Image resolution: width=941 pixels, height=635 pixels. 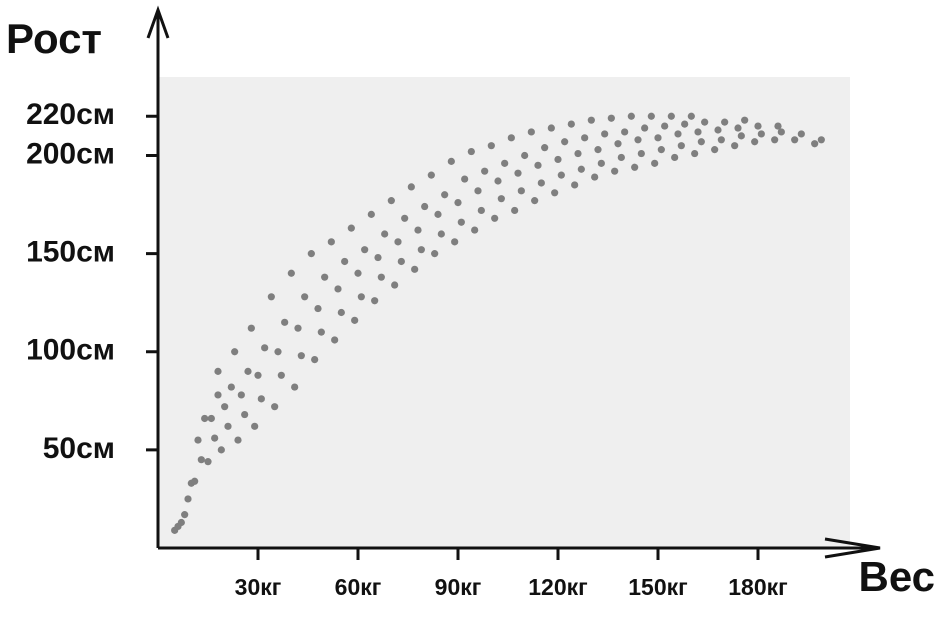 I want to click on x-tick-label: 150кг, so click(x=657, y=587).